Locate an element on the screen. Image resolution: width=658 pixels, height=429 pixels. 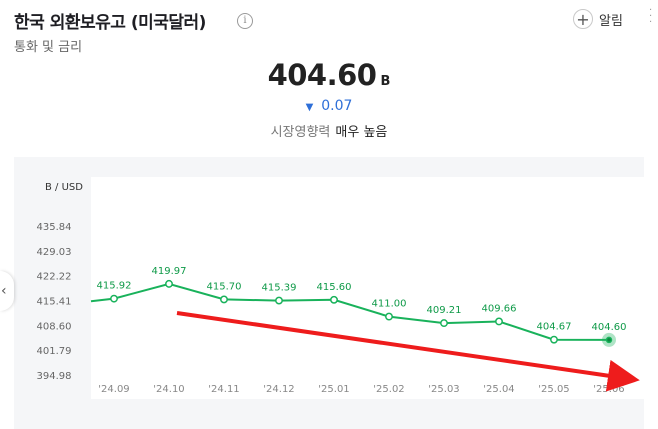
y-tick-label: 435.84 is located at coordinates (54, 227).